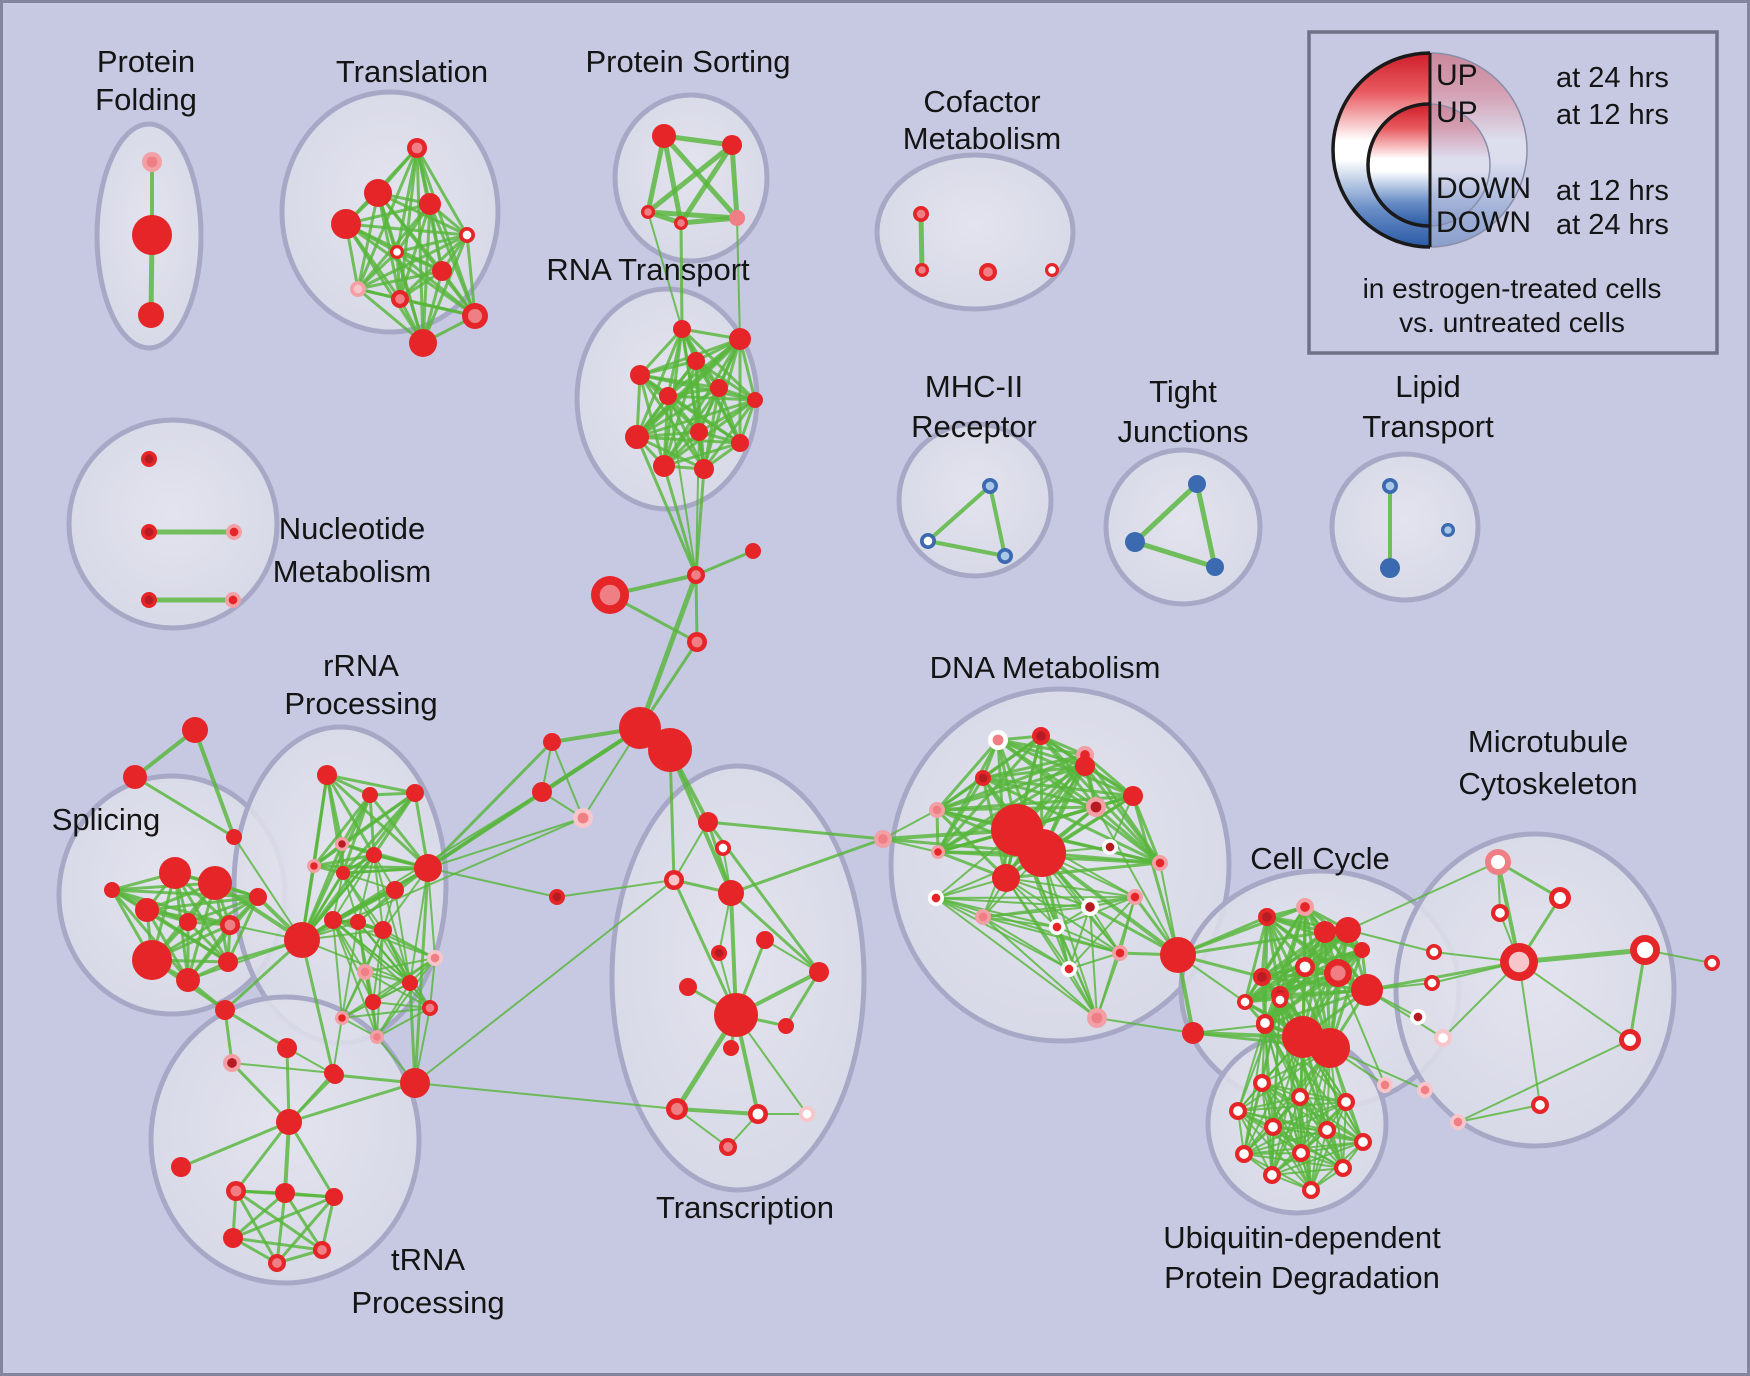 The width and height of the screenshot is (1750, 1376). I want to click on legend-row-label: DOWN, so click(1483, 222).